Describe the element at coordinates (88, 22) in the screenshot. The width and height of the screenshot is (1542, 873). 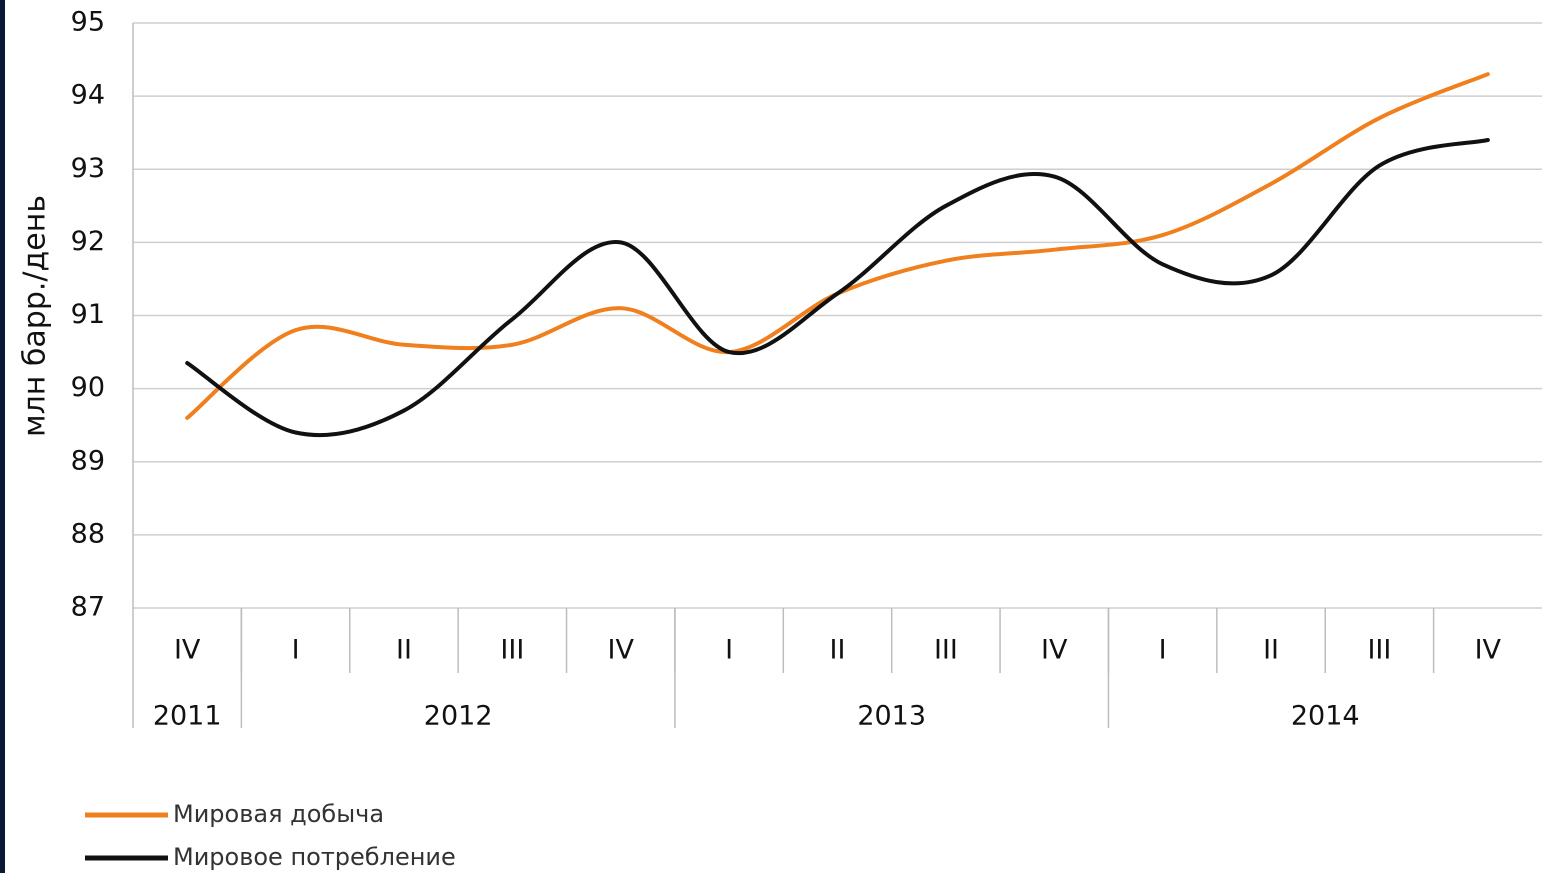
I see `y-tick-label: 95` at that location.